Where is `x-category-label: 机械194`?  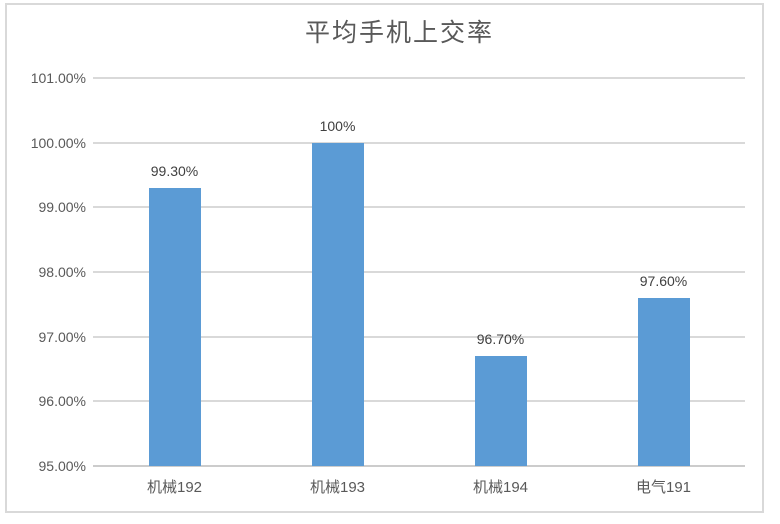 x-category-label: 机械194 is located at coordinates (500, 487).